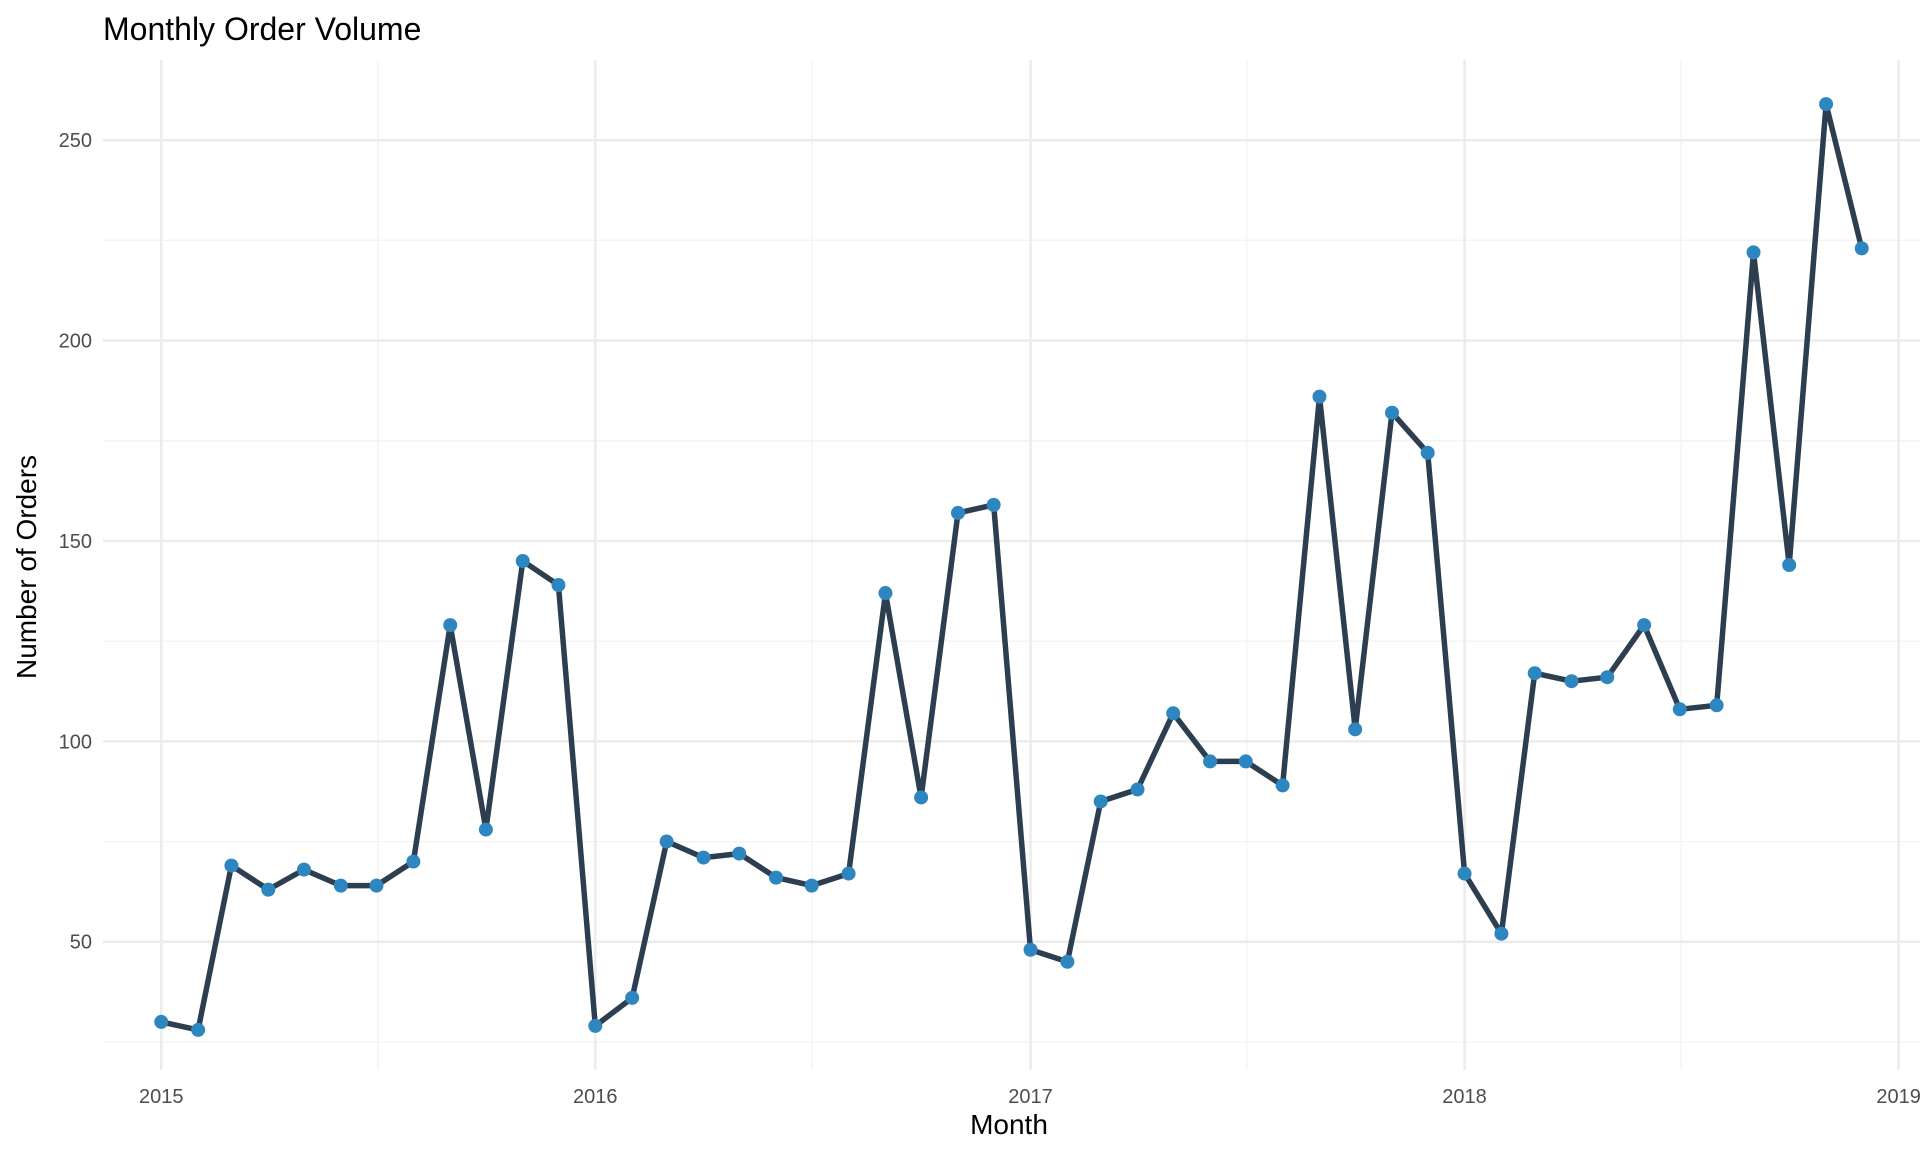 This screenshot has height=1152, width=1920. I want to click on y-tick-label: 100, so click(75, 742).